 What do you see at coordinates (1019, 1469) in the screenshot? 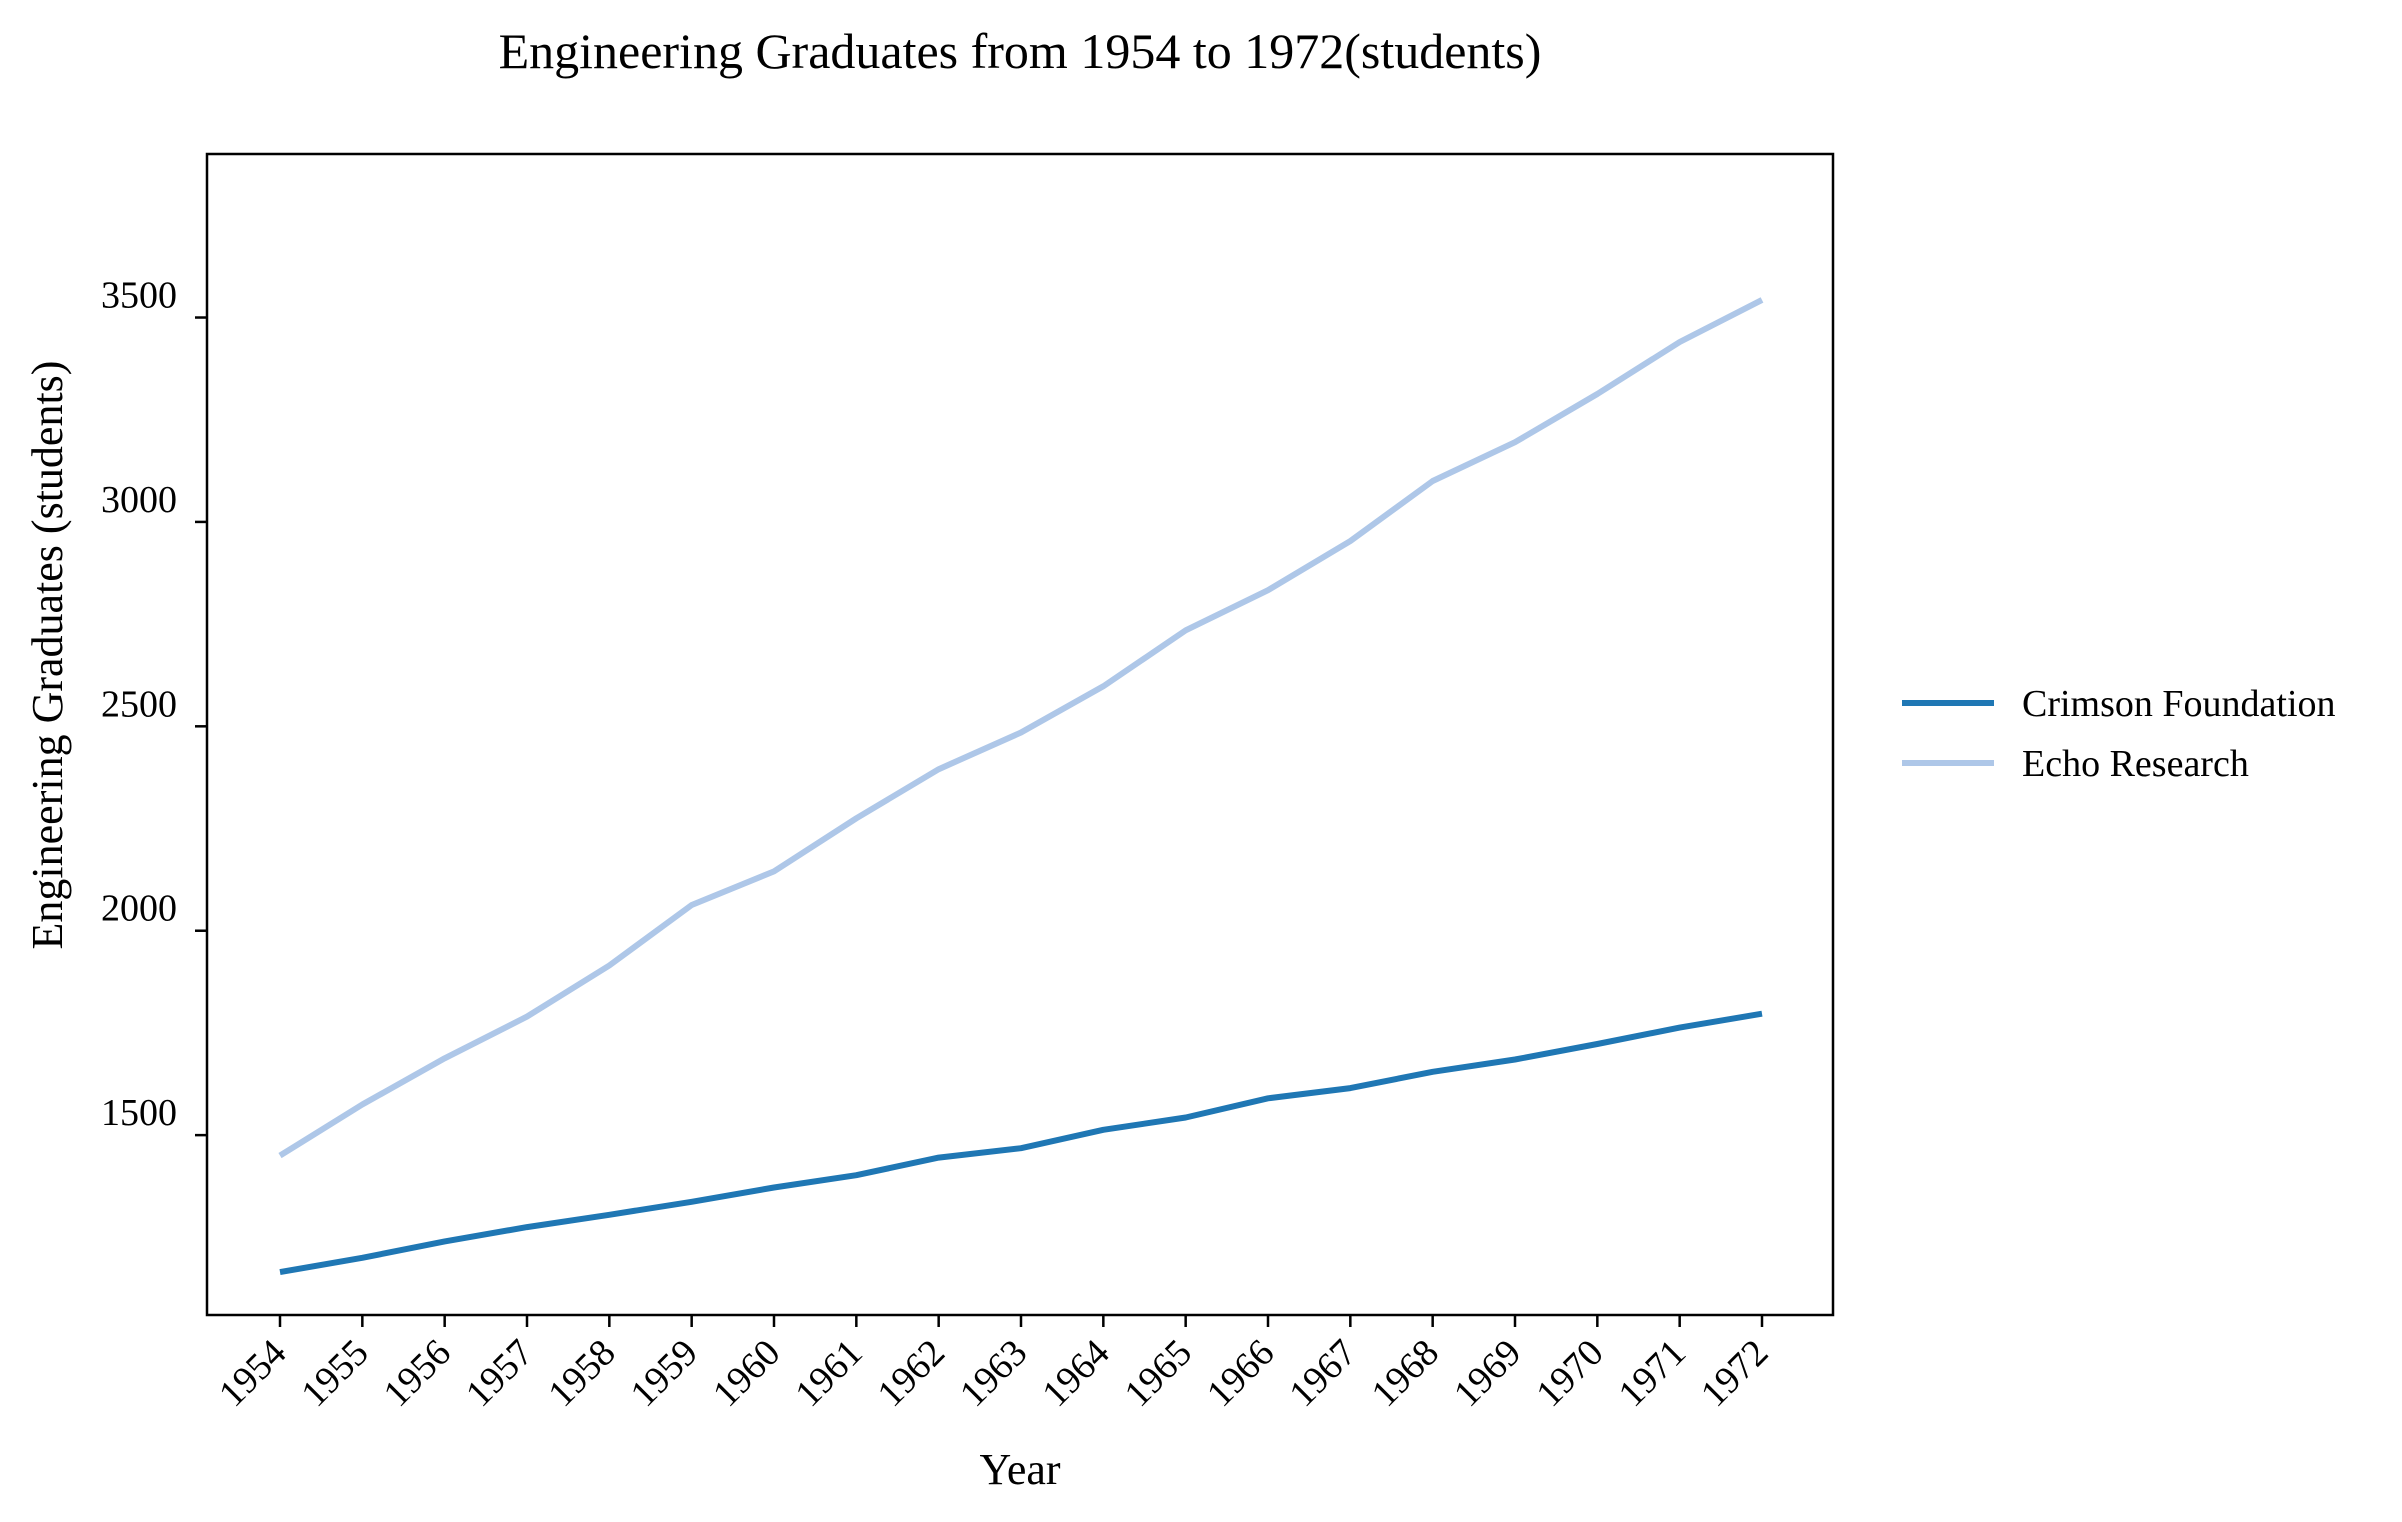
I see `x-axis-label: Year` at bounding box center [1019, 1469].